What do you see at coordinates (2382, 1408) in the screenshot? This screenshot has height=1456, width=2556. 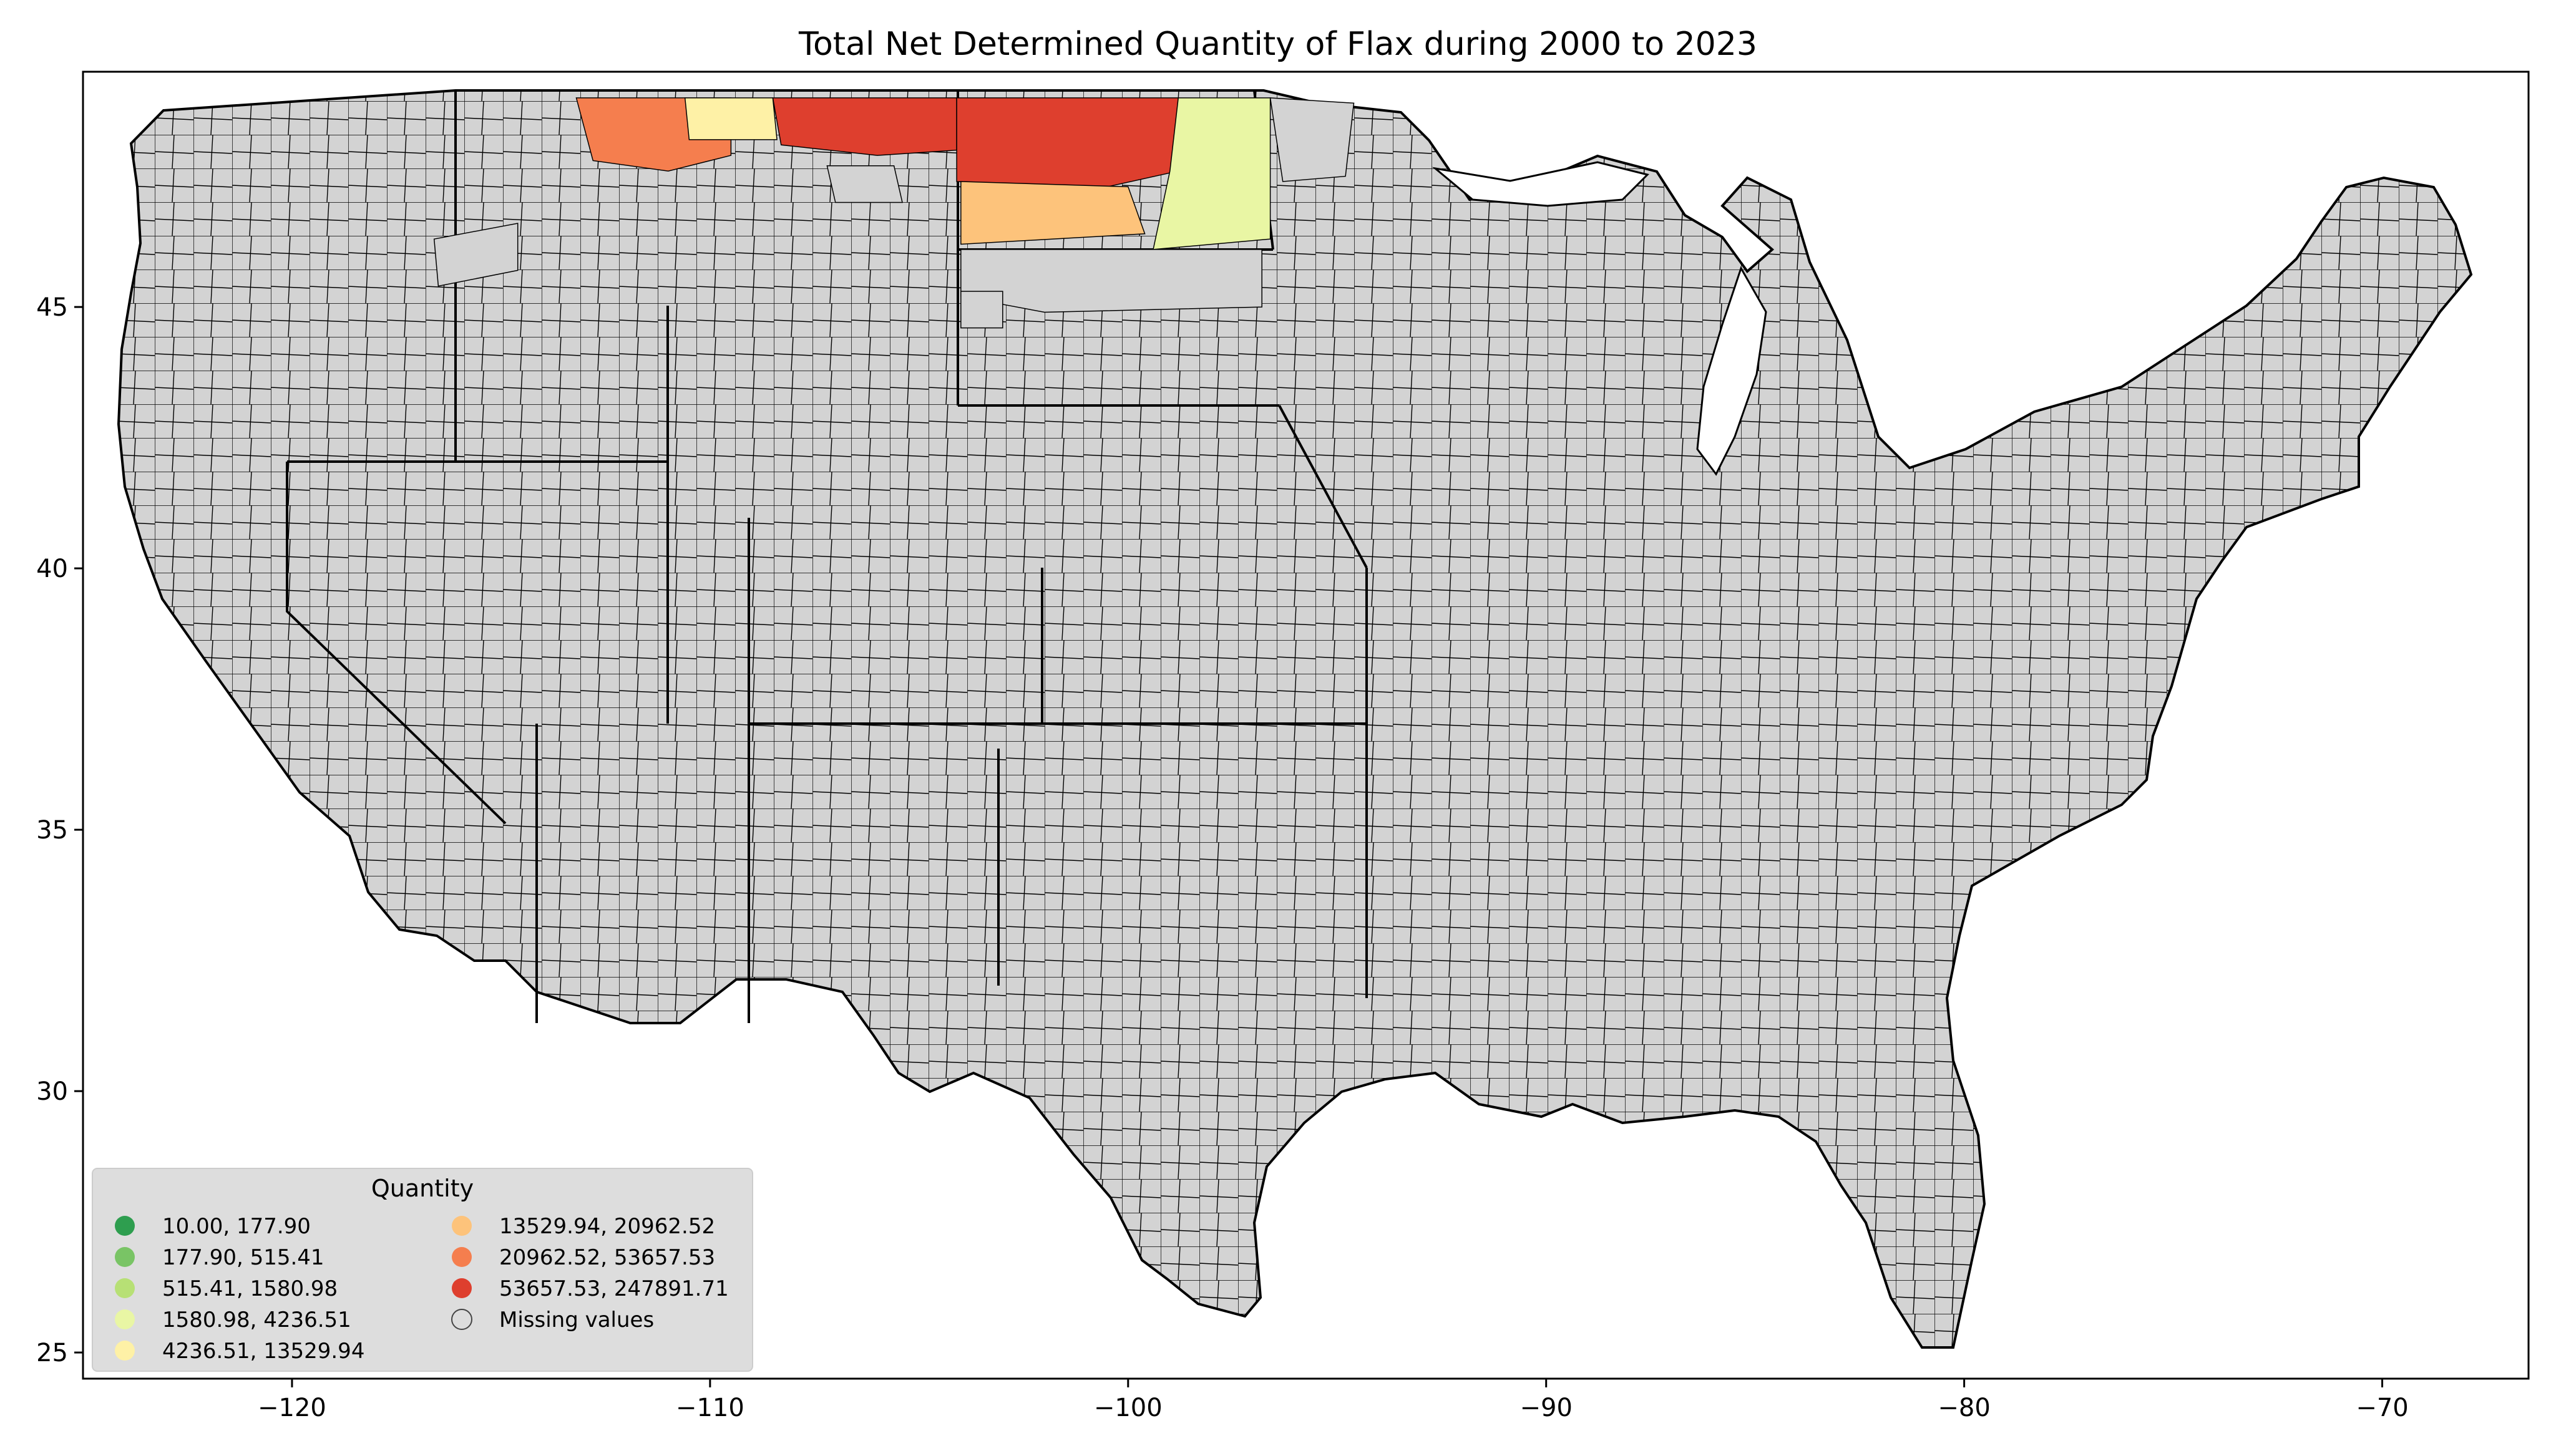 I see `x-tick-label: −70` at bounding box center [2382, 1408].